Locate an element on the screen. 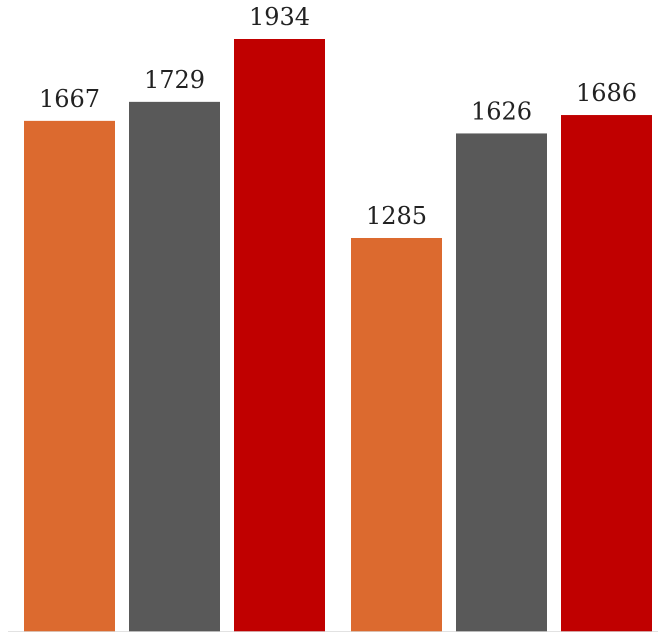 Image resolution: width=666 pixels, height=632 pixels. data-label-group1-series2: 1729 is located at coordinates (174, 80).